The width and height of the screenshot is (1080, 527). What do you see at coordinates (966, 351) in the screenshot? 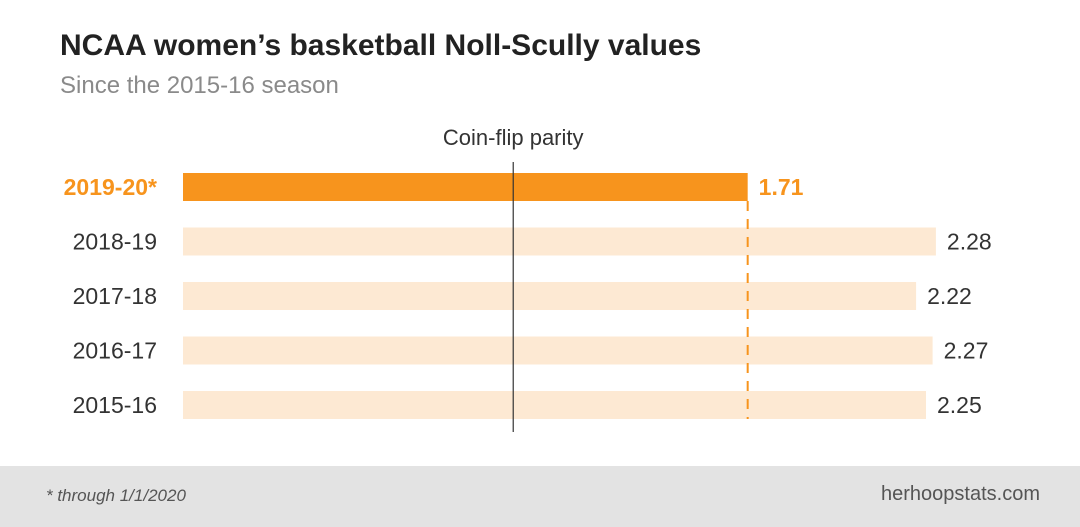
I see `value-label: 2.27` at bounding box center [966, 351].